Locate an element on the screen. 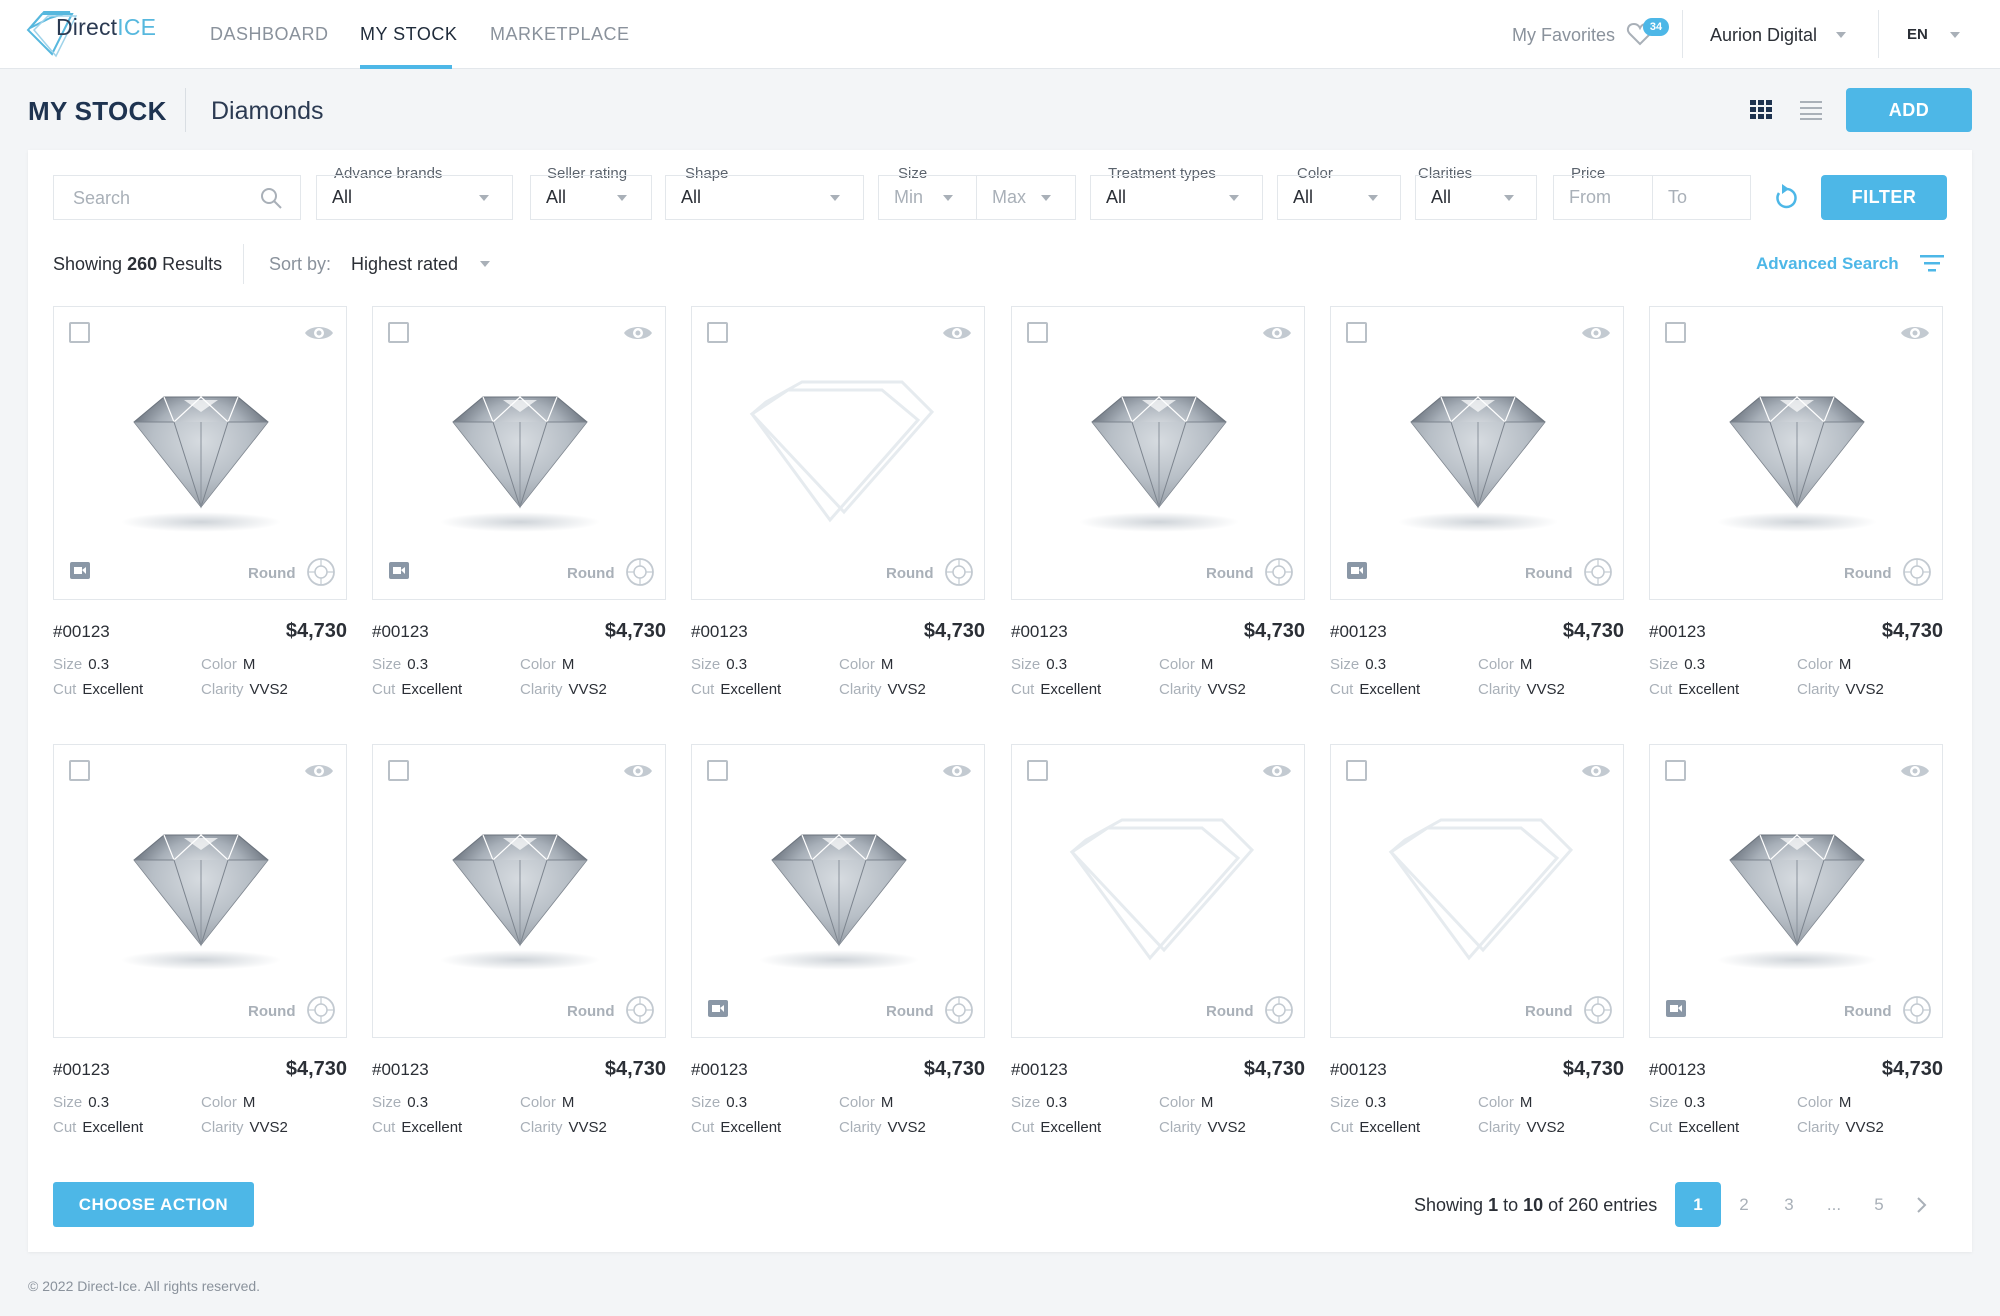  clarities-select: All is located at coordinates (1476, 197).